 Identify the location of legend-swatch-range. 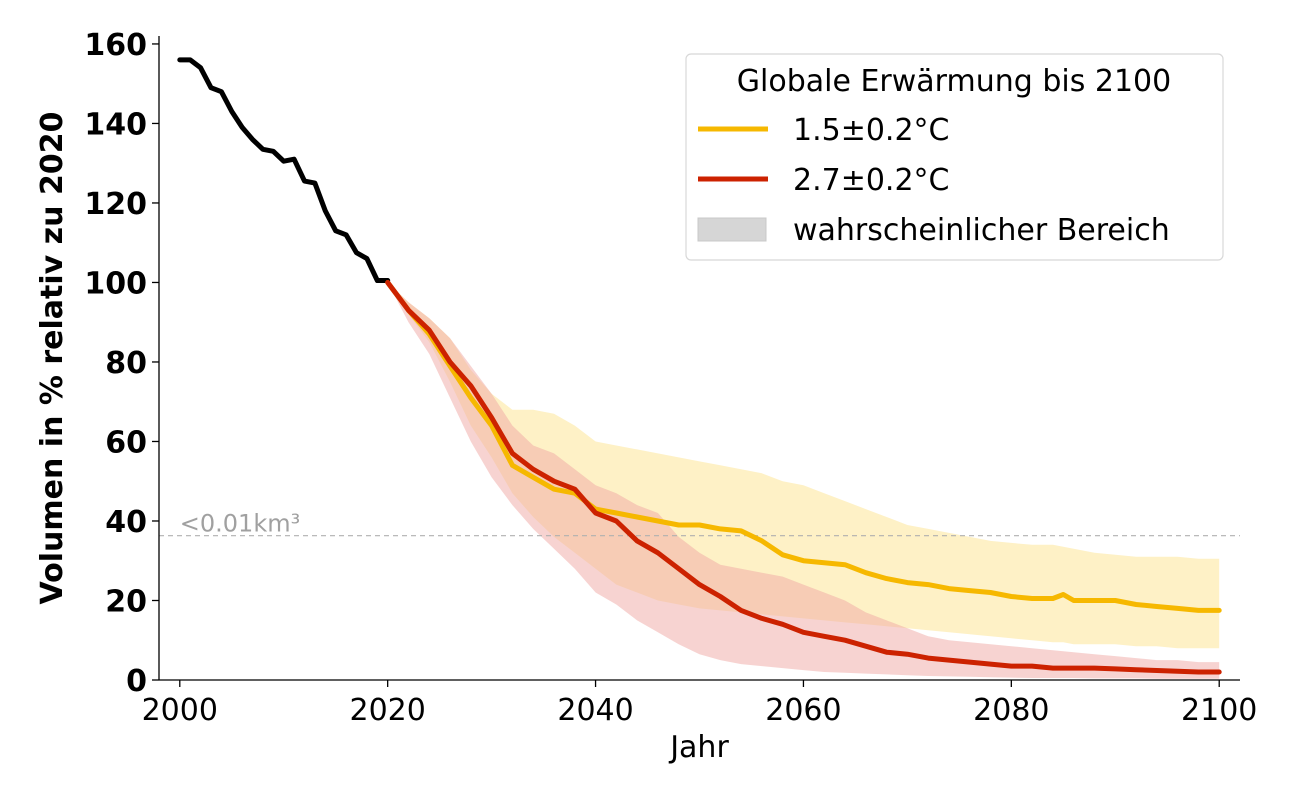
(732, 229).